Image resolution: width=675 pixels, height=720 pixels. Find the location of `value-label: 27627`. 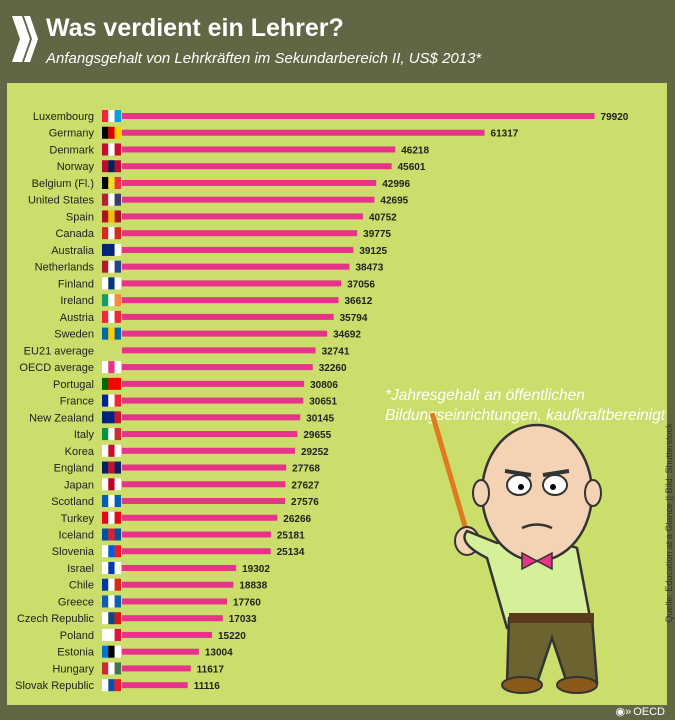

value-label: 27627 is located at coordinates (305, 485).